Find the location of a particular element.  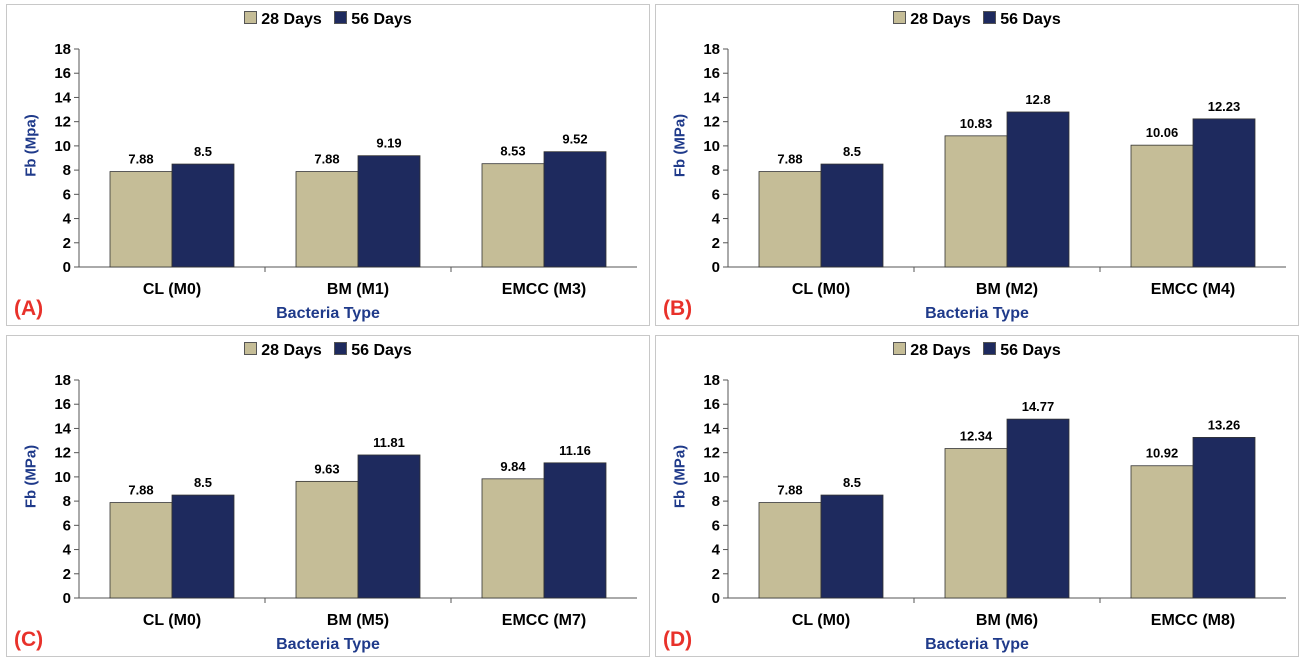

data-label: 8.53 is located at coordinates (512, 151).